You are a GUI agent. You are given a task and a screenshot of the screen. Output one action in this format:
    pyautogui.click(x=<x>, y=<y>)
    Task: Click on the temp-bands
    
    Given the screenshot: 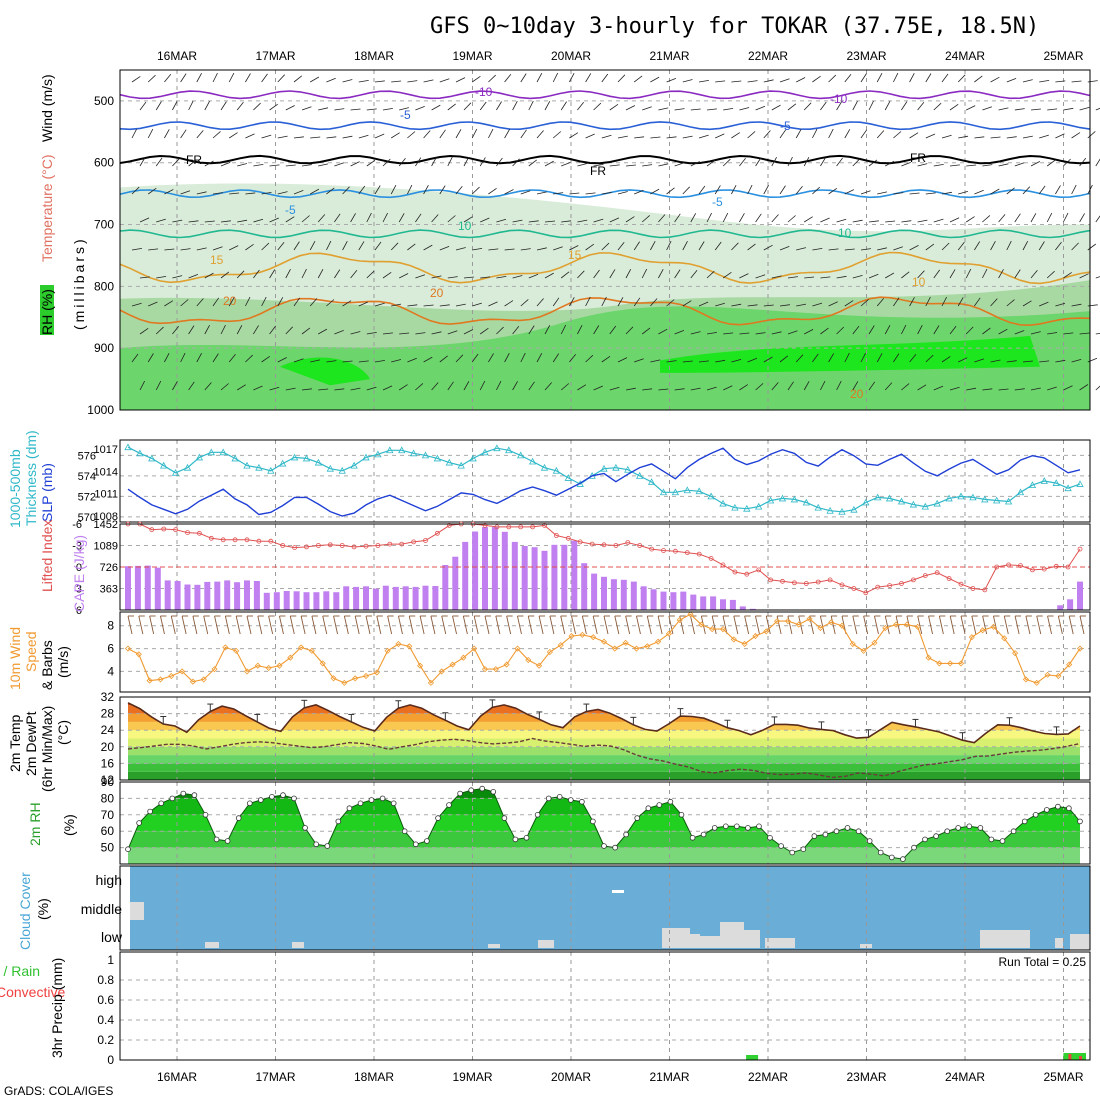 What is the action you would take?
    pyautogui.click(x=604, y=741)
    